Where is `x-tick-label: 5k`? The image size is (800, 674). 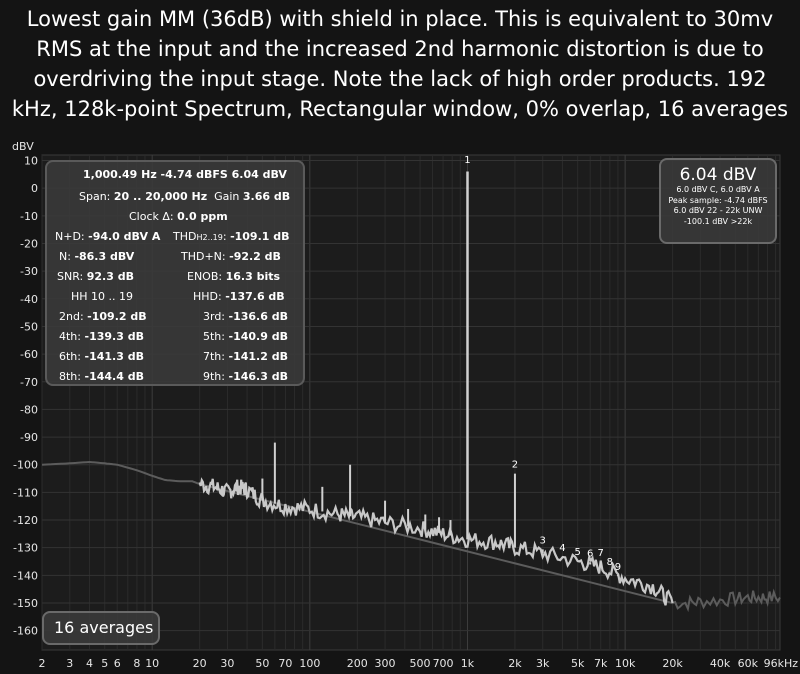 x-tick-label: 5k is located at coordinates (578, 663).